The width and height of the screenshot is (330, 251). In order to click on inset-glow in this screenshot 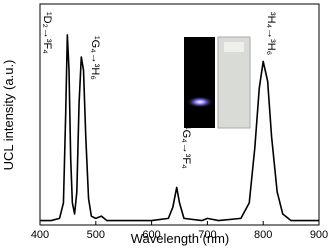, I will do `click(200, 102)`.